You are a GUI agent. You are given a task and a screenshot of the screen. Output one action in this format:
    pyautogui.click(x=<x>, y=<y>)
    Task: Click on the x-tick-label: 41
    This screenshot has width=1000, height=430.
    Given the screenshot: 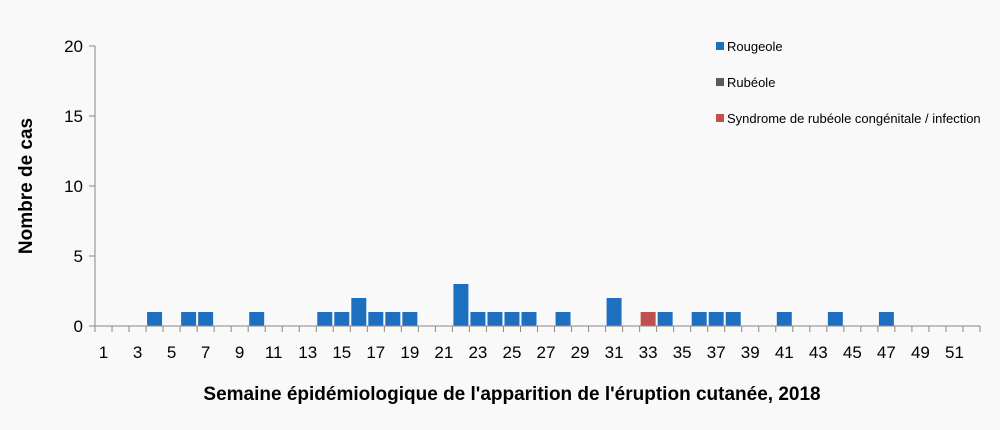 What is the action you would take?
    pyautogui.click(x=784, y=352)
    